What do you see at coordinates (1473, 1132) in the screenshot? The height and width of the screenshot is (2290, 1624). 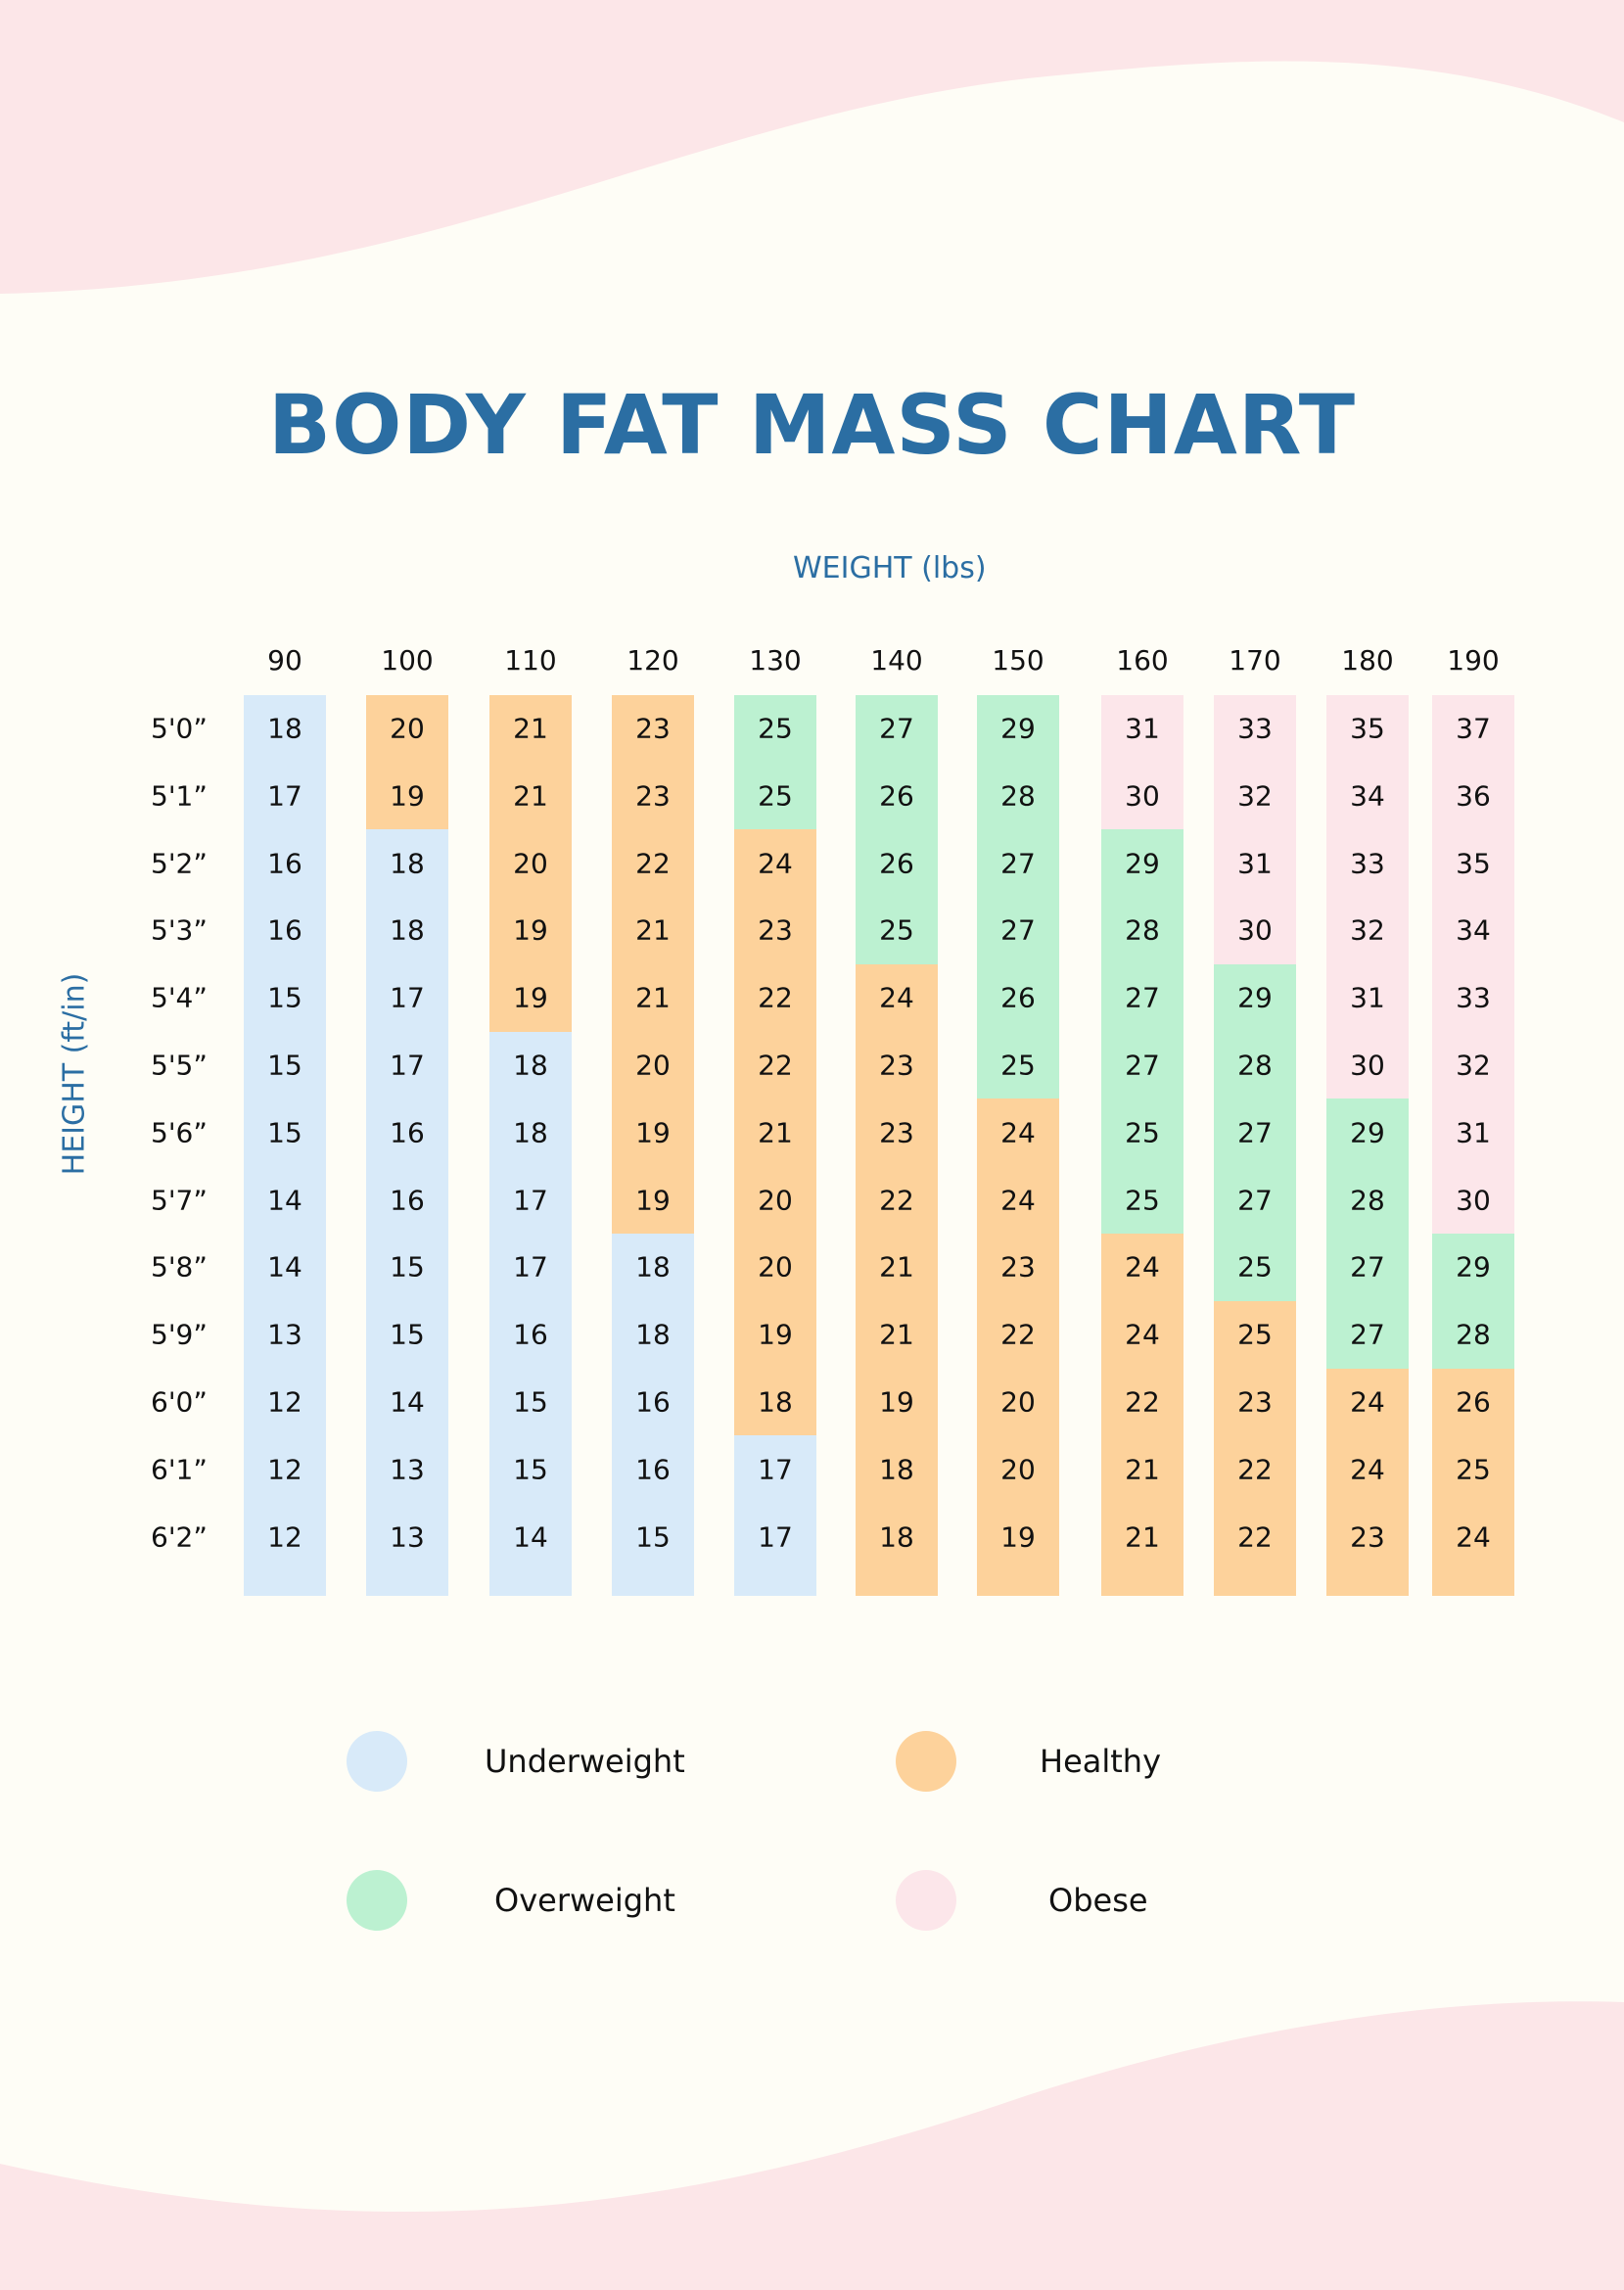 I see `cell-value: 31` at bounding box center [1473, 1132].